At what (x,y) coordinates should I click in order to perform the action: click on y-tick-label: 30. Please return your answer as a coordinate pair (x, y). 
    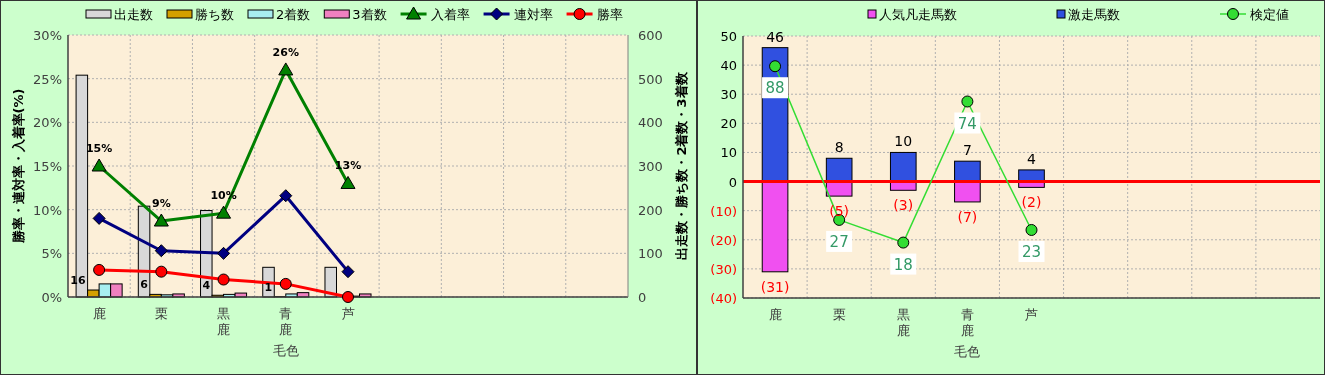
    Looking at the image, I should click on (728, 95).